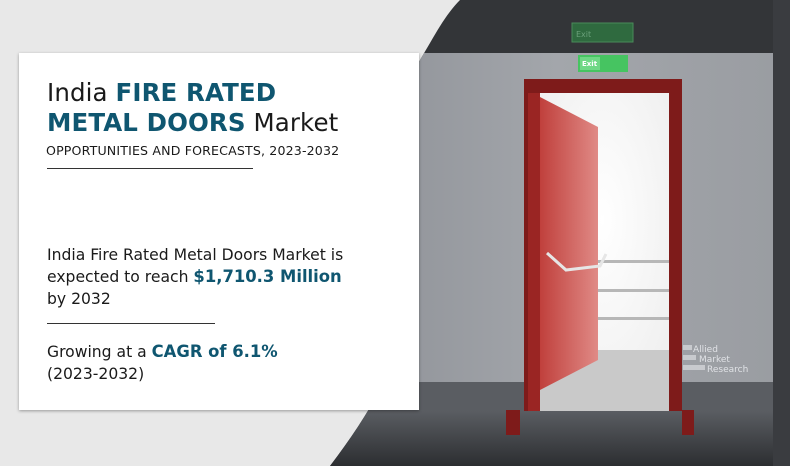 The image size is (790, 466). Describe the element at coordinates (694, 357) in the screenshot. I see `watermark` at that location.